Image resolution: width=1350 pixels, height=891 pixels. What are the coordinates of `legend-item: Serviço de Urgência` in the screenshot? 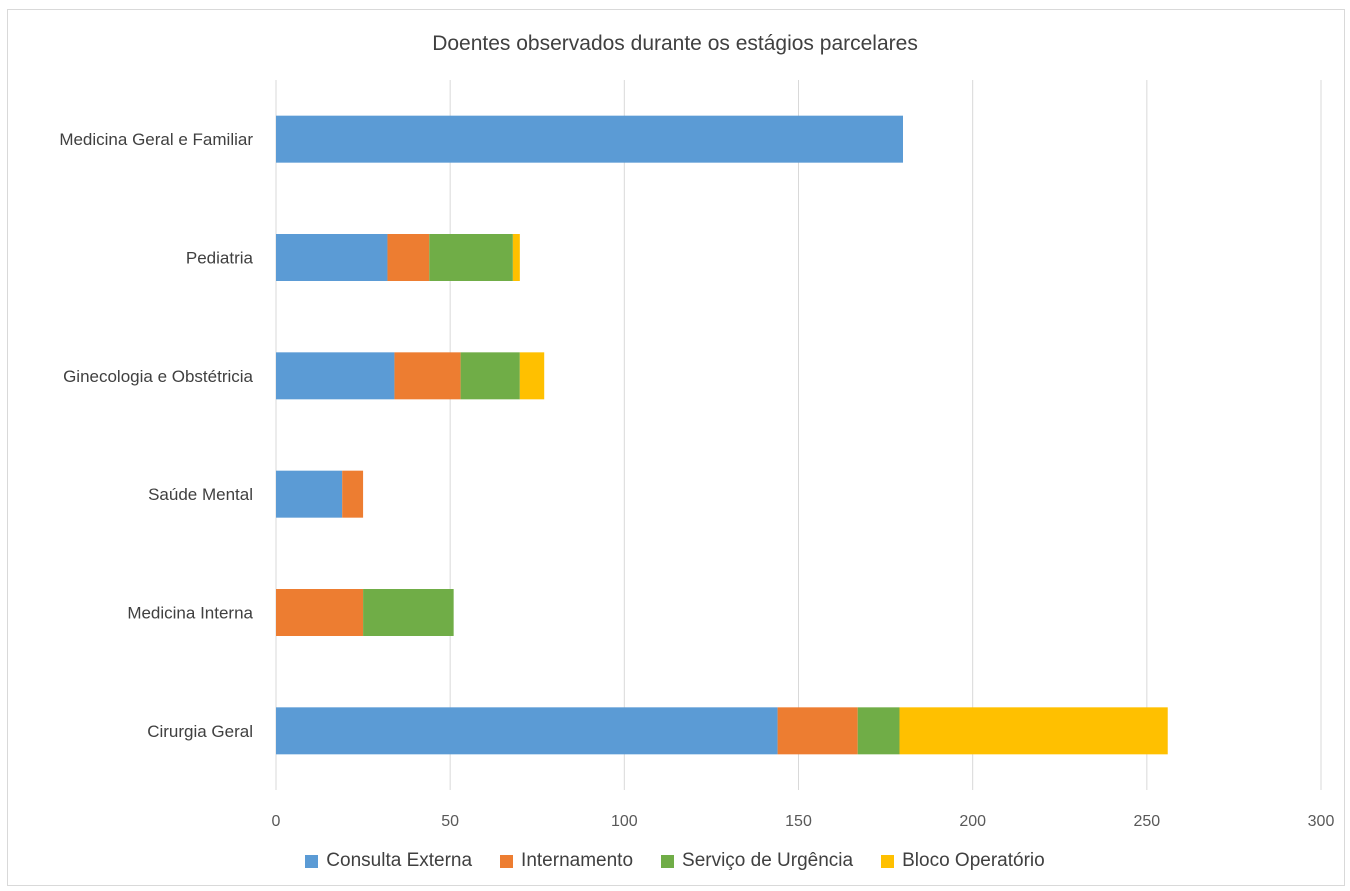 It's located at (757, 861).